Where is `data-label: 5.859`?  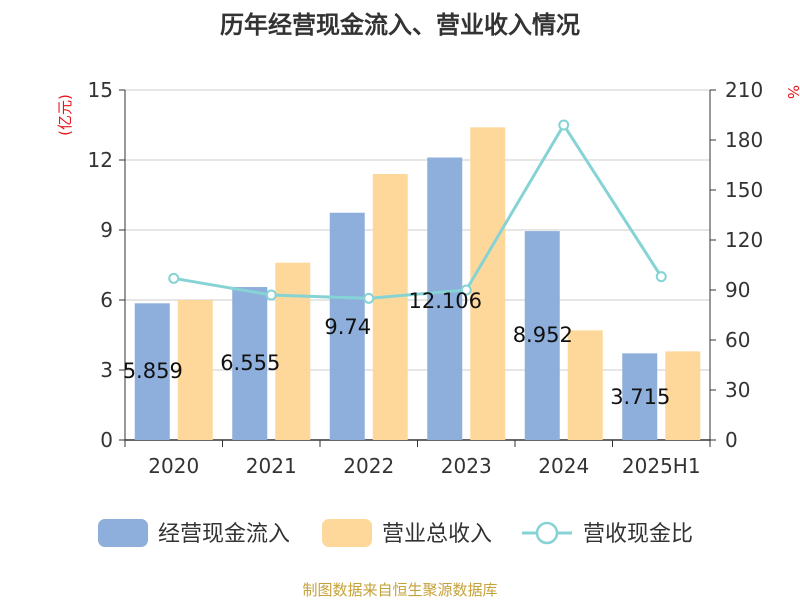
data-label: 5.859 is located at coordinates (153, 371).